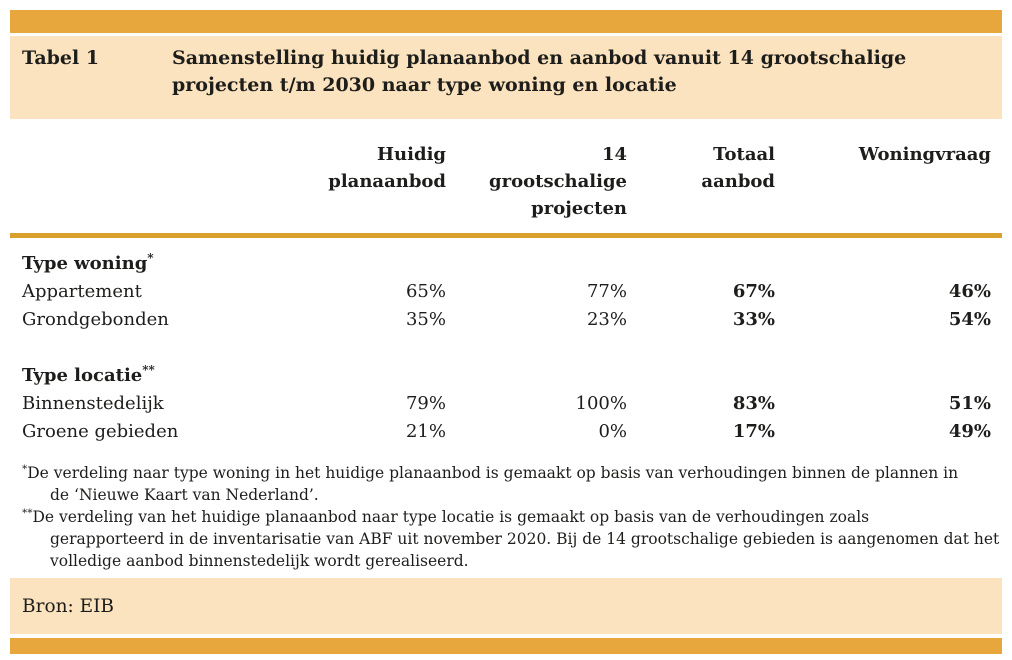 The width and height of the screenshot is (1012, 660). I want to click on column-header-14-grootschalige-projecten: 14 grootschalige projecten, so click(558, 181).